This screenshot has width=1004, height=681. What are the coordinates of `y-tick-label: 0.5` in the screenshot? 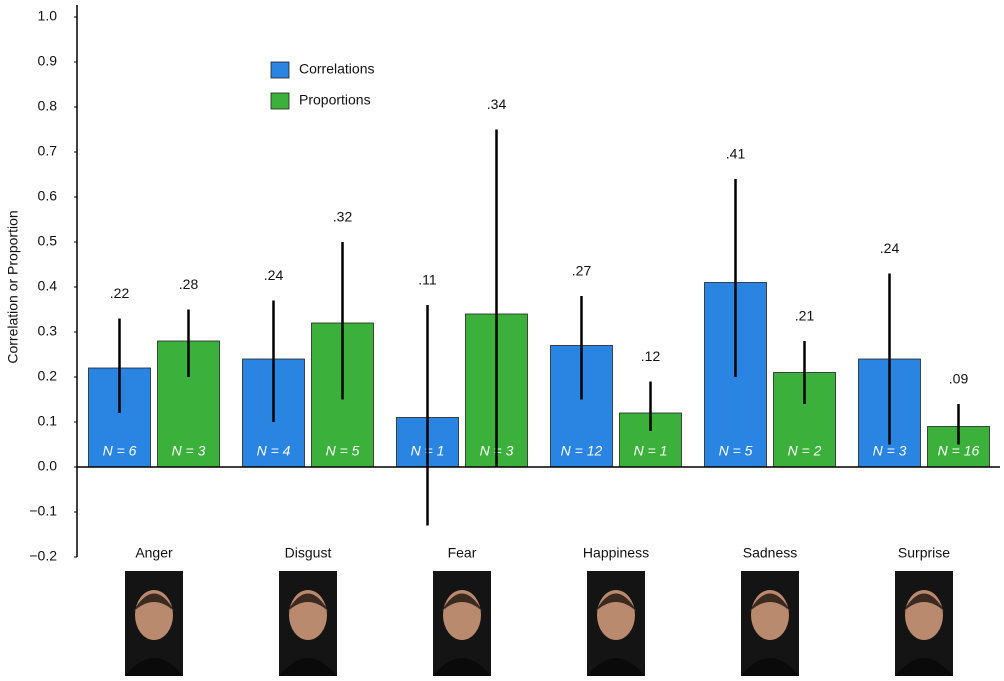 It's located at (48, 241).